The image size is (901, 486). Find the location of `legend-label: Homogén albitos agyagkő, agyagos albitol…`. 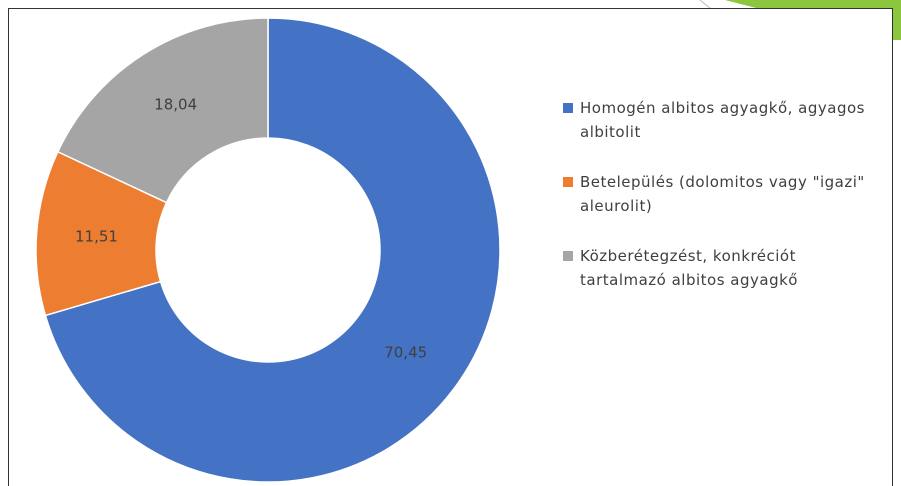

legend-label: Homogén albitos agyagkő, agyagos albitol… is located at coordinates (722, 120).